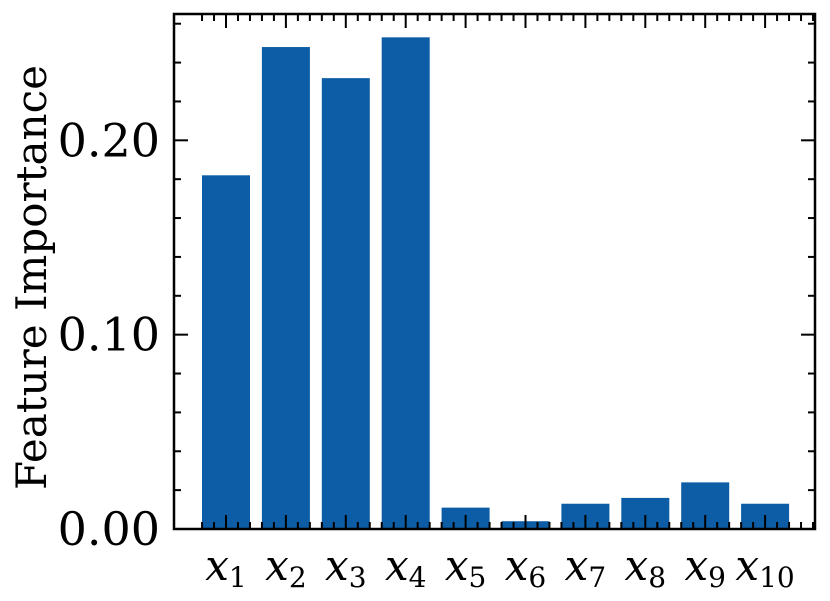  I want to click on y-tick-labels: 0.00 0.10 0.20, so click(109, 334).